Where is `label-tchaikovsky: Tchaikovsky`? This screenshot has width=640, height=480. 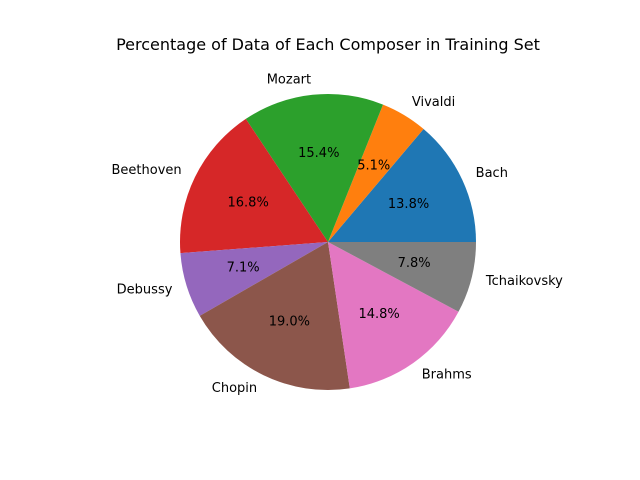
label-tchaikovsky: Tchaikovsky is located at coordinates (524, 281).